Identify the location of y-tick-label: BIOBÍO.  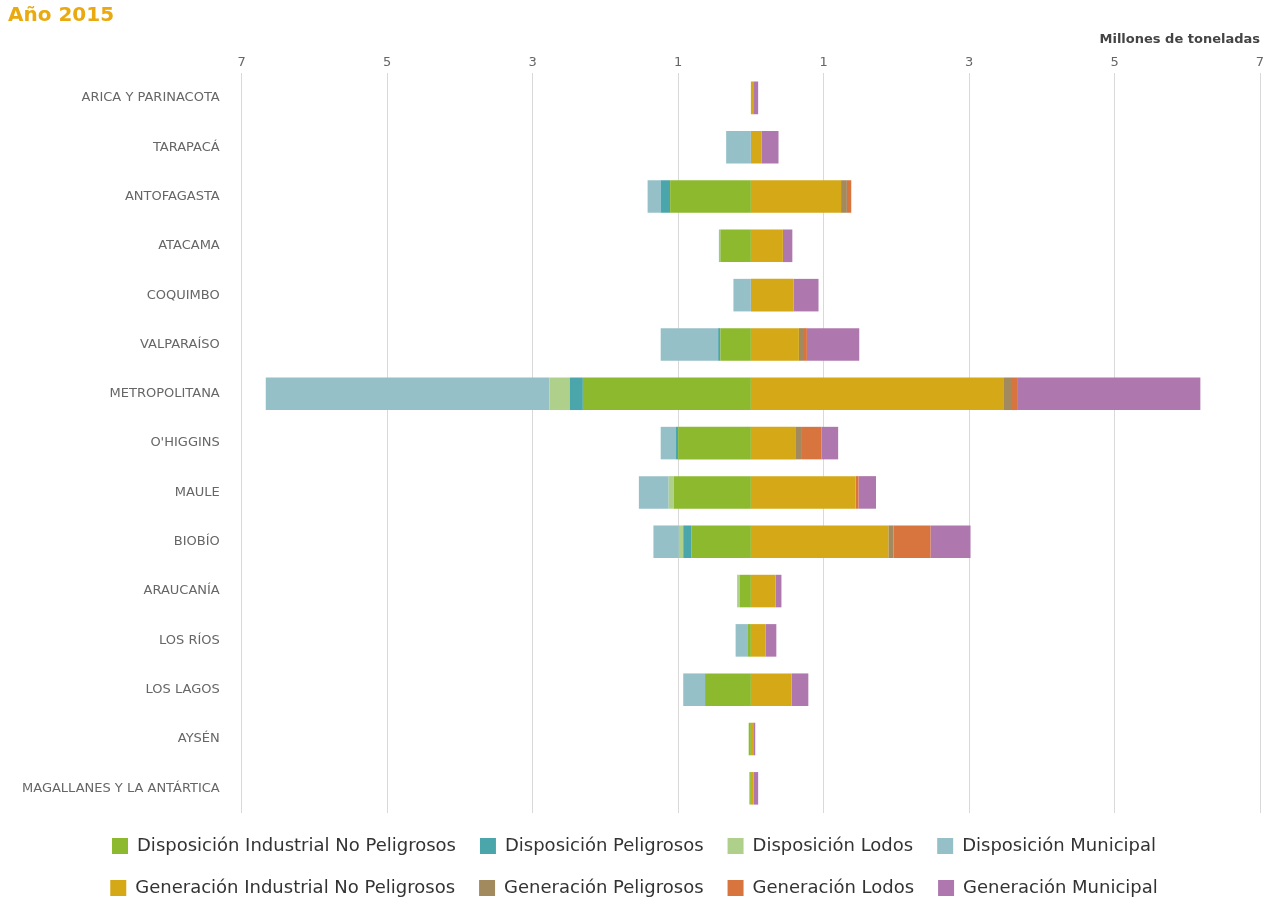
(196, 541).